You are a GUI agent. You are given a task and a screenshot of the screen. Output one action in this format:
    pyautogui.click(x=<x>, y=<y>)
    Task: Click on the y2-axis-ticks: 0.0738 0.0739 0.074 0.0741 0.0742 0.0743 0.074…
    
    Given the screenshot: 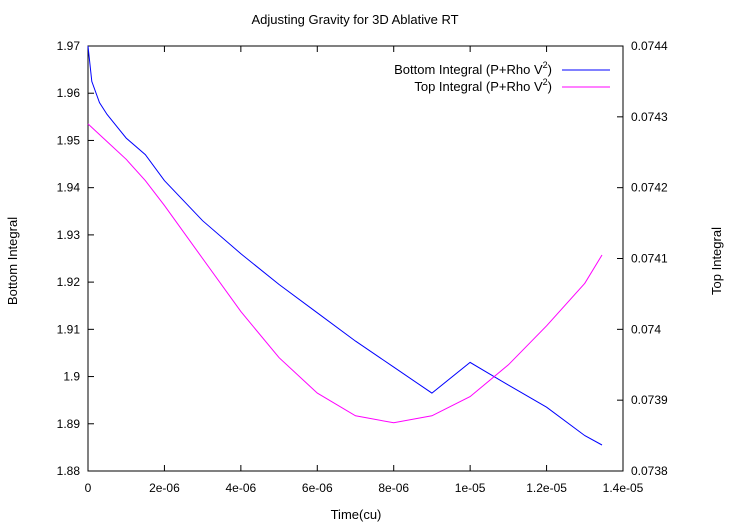 What is the action you would take?
    pyautogui.click(x=642, y=258)
    